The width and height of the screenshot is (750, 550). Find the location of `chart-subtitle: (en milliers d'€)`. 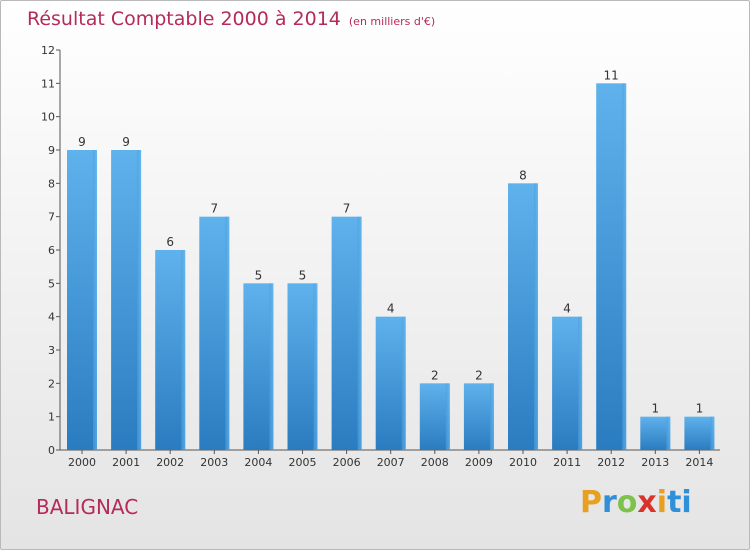

chart-subtitle: (en milliers d'€) is located at coordinates (392, 21).